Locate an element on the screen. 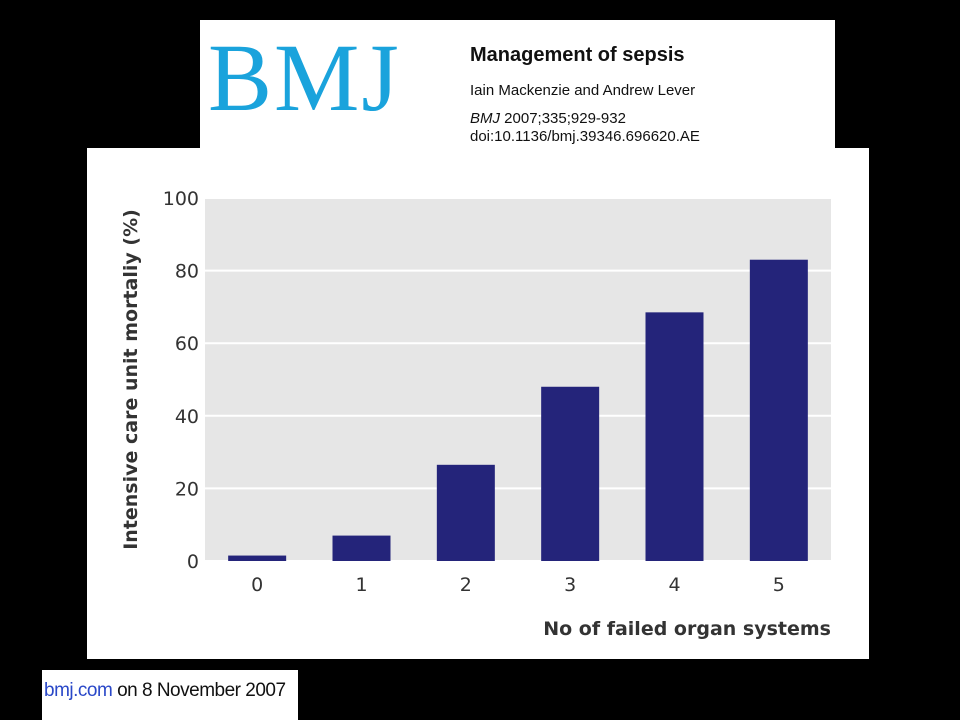 The image size is (960, 720). citation-journal: BMJ is located at coordinates (485, 118).